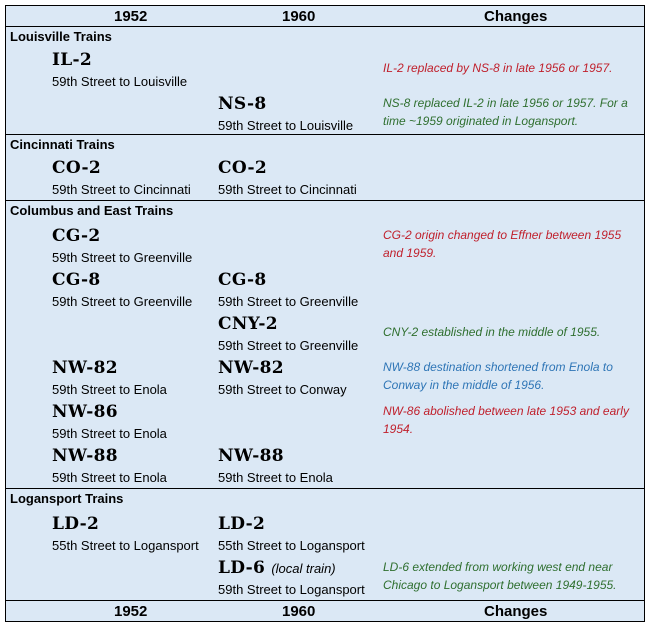 The width and height of the screenshot is (651, 628). I want to click on train-code: IL-2, so click(72, 60).